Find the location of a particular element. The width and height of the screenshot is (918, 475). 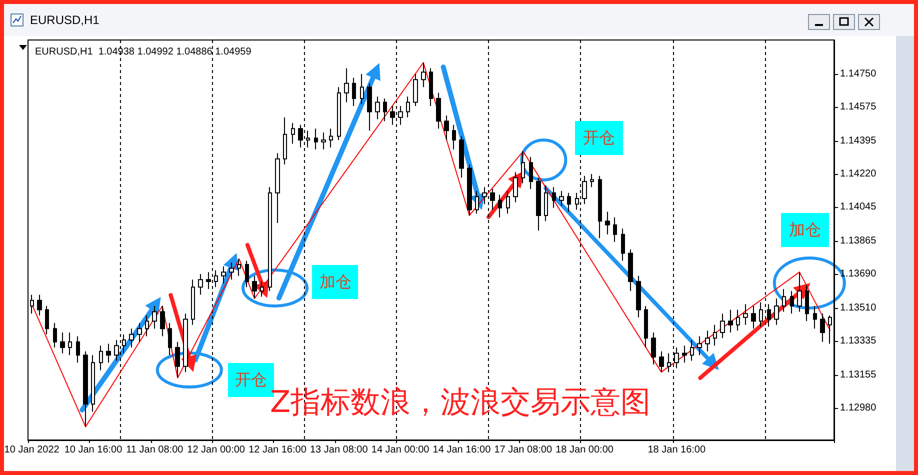

x-tick-label: 18 Jan 16:00 is located at coordinates (677, 450).